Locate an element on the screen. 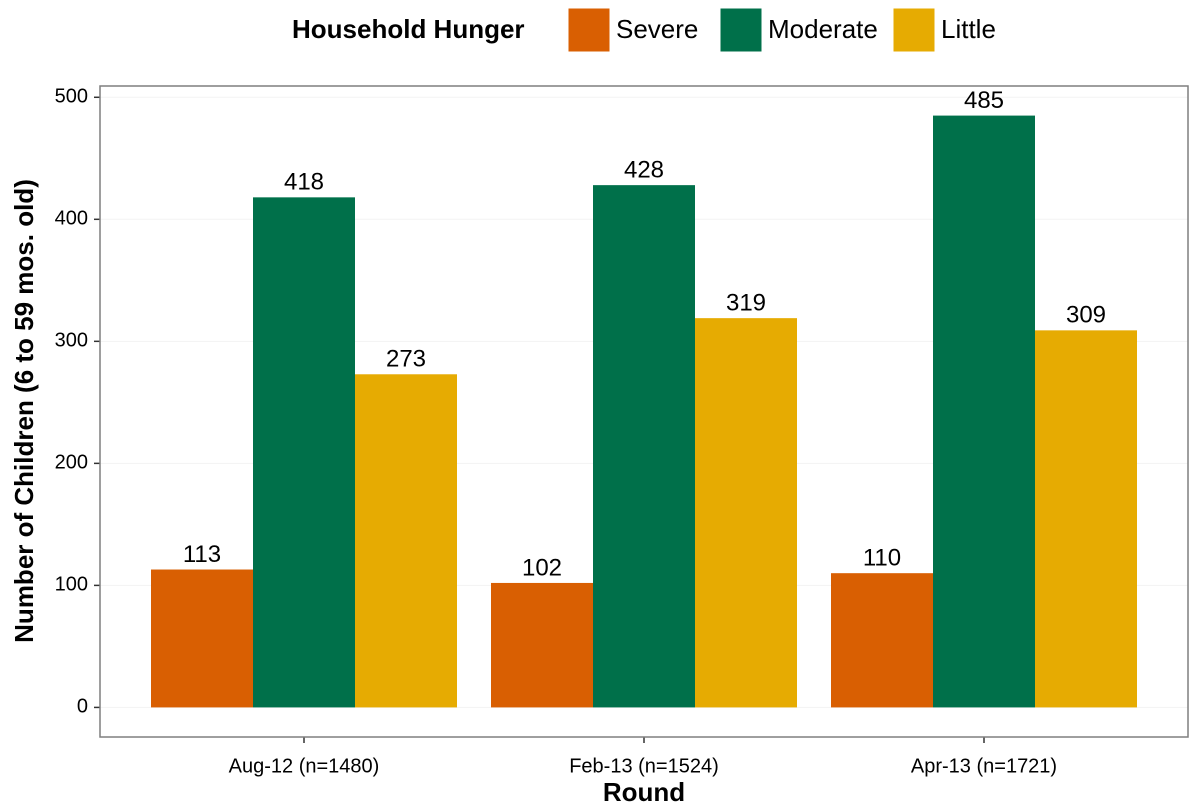  y-axis-title: Number of Children (6 to 59 mos. old) is located at coordinates (24, 411).